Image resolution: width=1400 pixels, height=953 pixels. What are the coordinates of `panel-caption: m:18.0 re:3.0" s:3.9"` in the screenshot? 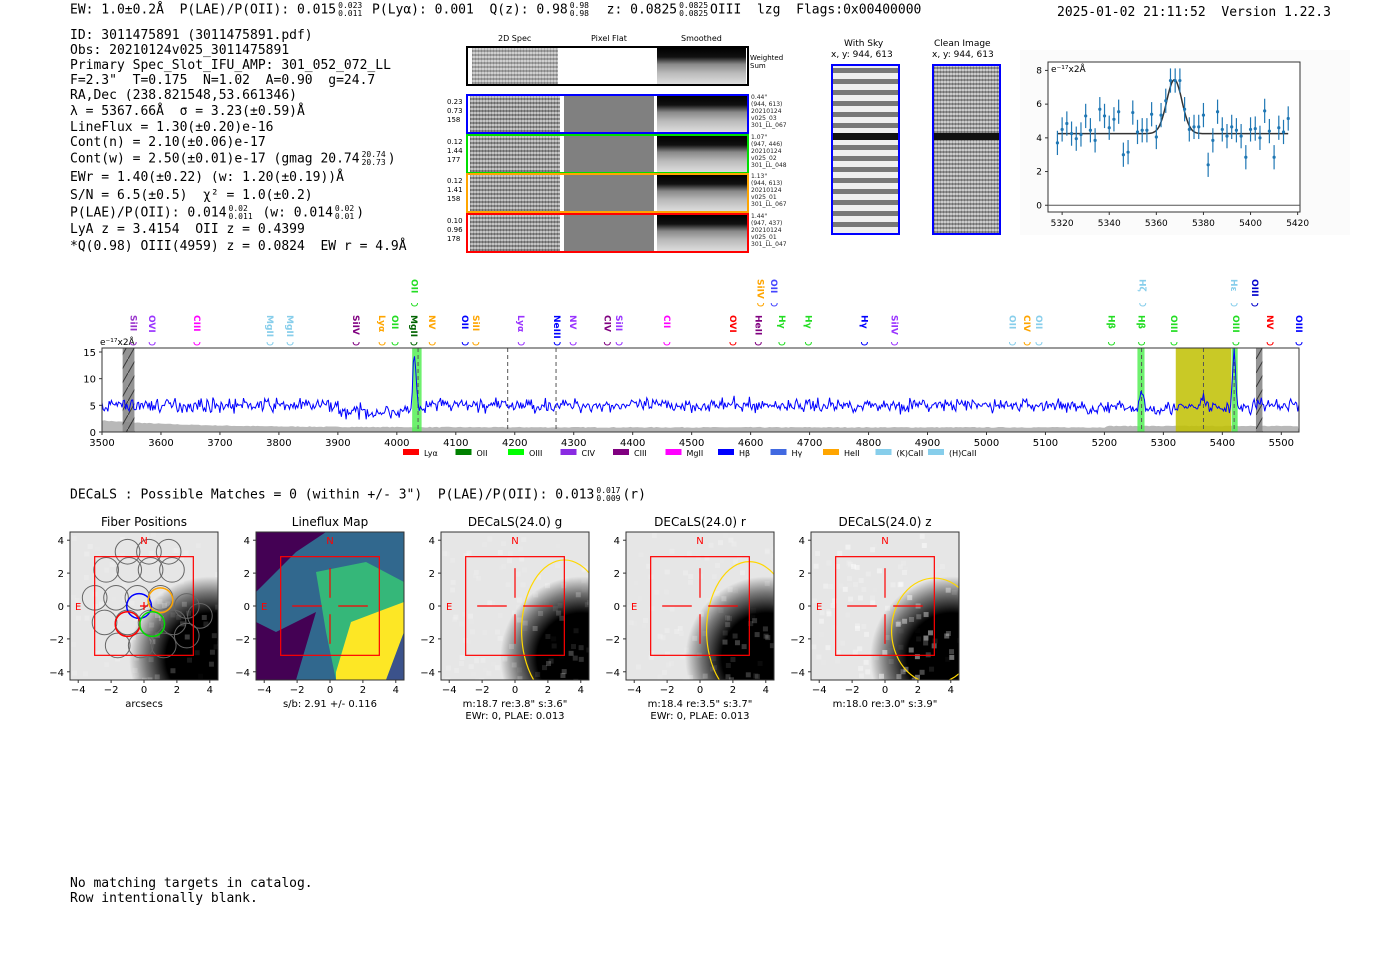 It's located at (885, 704).